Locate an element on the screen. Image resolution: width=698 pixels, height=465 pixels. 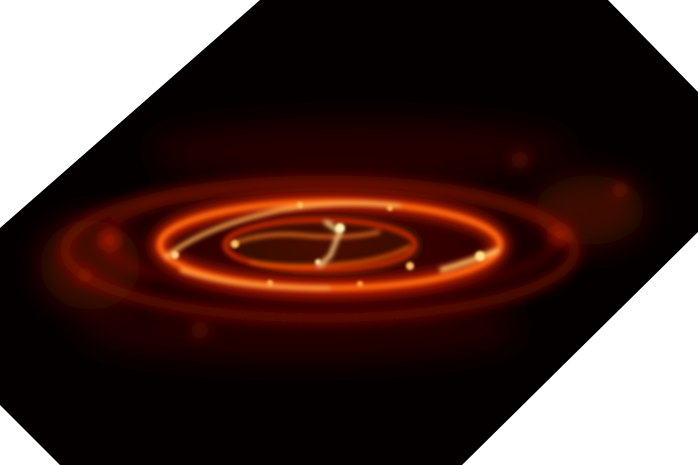
hot-spots is located at coordinates (328, 244).